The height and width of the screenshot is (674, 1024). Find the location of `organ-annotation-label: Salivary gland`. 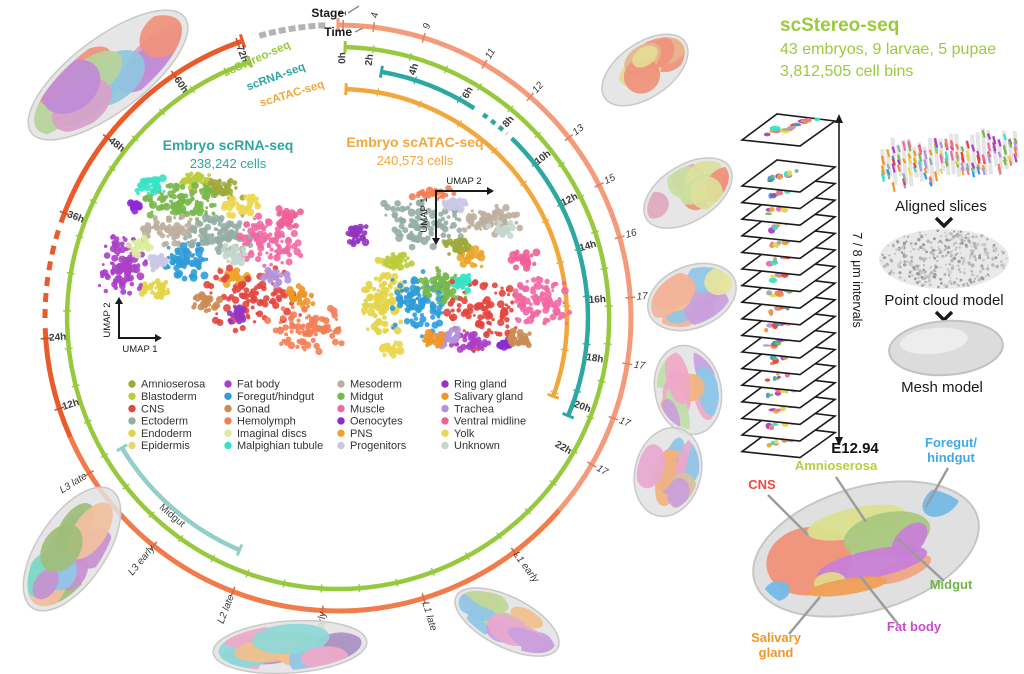

organ-annotation-label: Salivary gland is located at coordinates (776, 645).